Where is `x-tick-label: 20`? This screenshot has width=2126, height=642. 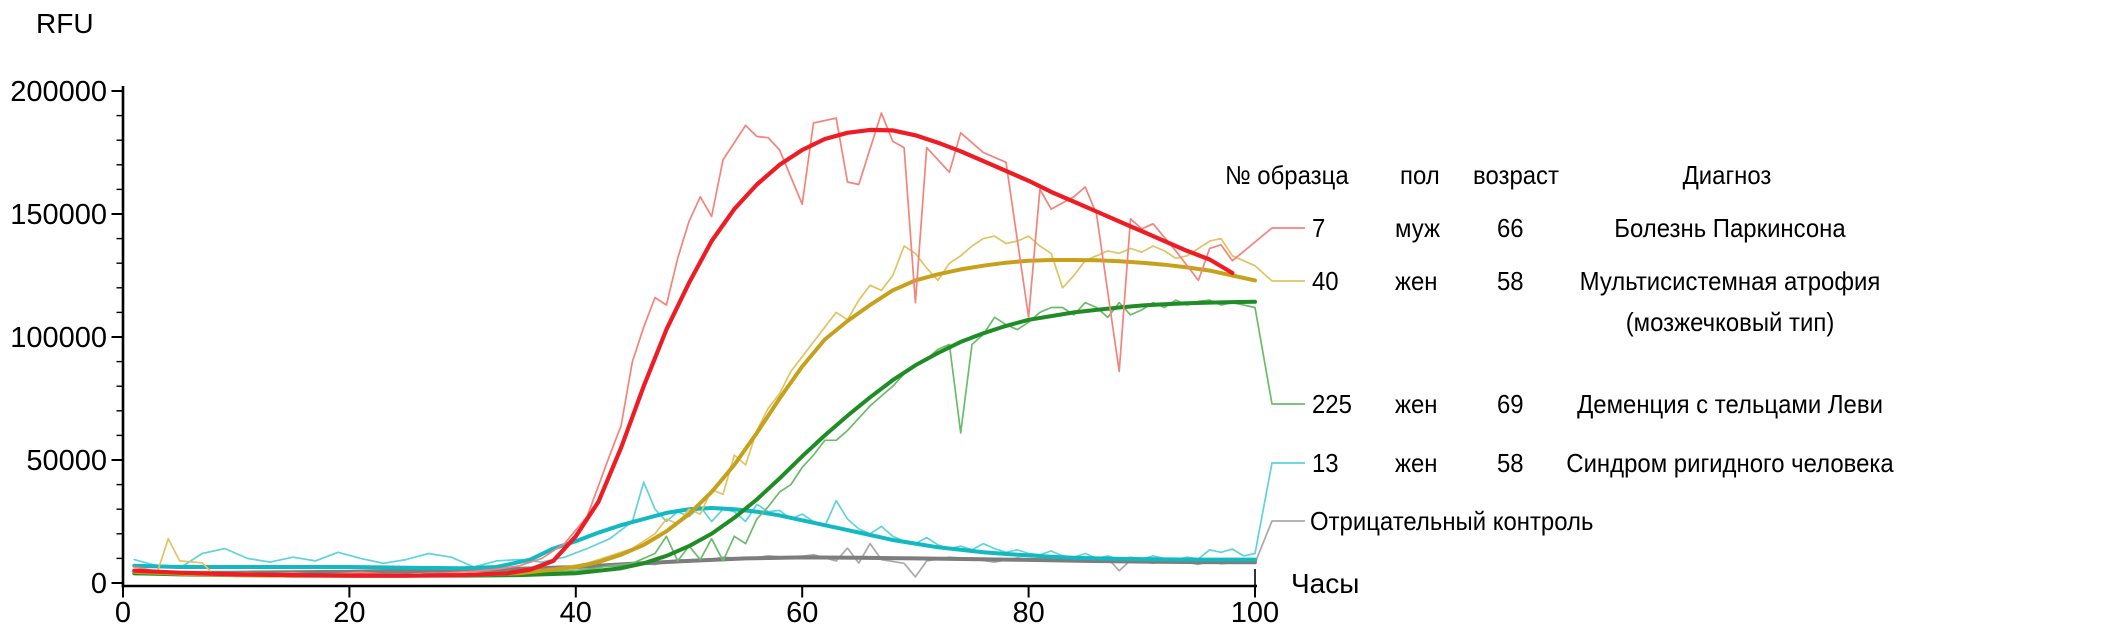 x-tick-label: 20 is located at coordinates (349, 613).